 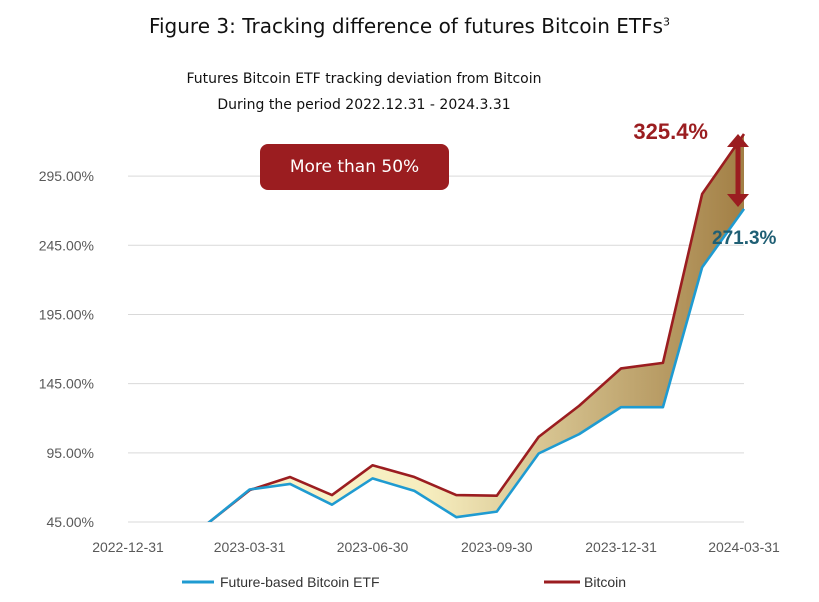 What do you see at coordinates (66, 245) in the screenshot?
I see `y-tick-label: 245.00%` at bounding box center [66, 245].